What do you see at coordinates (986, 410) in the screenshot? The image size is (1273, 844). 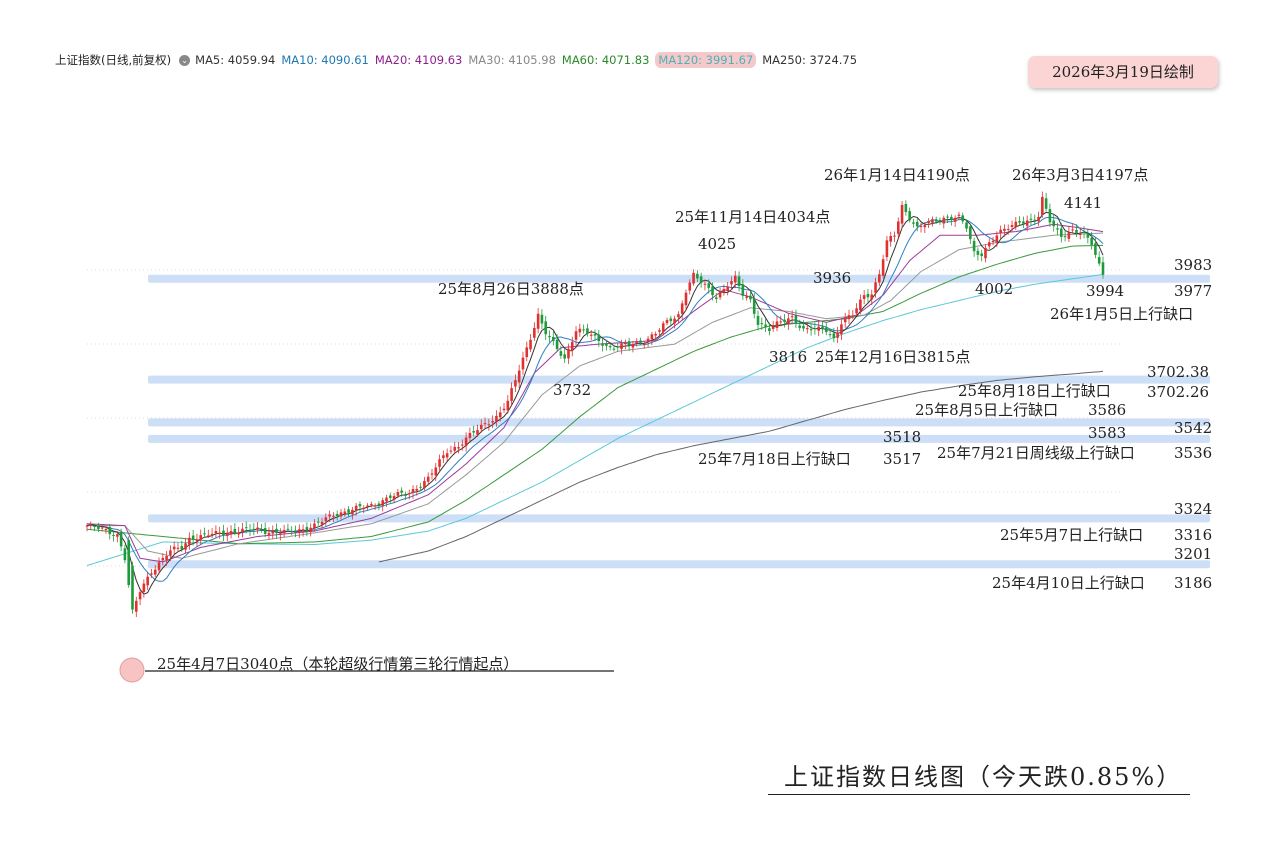 I see `gap-aug5-label: 25年8月5日上行缺口` at bounding box center [986, 410].